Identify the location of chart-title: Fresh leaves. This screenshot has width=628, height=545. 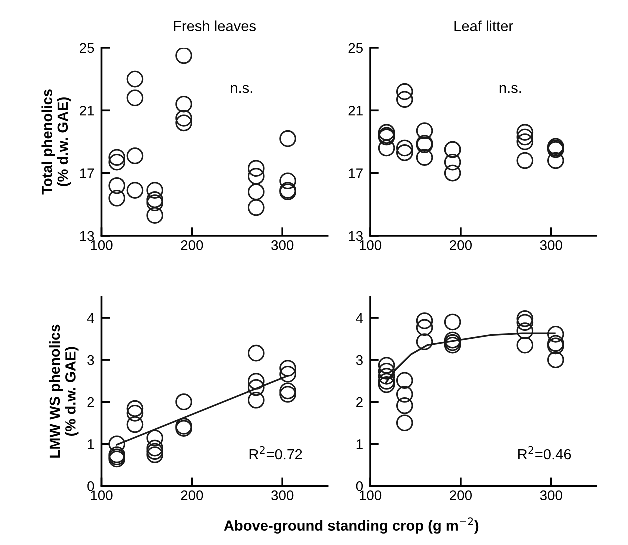
(215, 26).